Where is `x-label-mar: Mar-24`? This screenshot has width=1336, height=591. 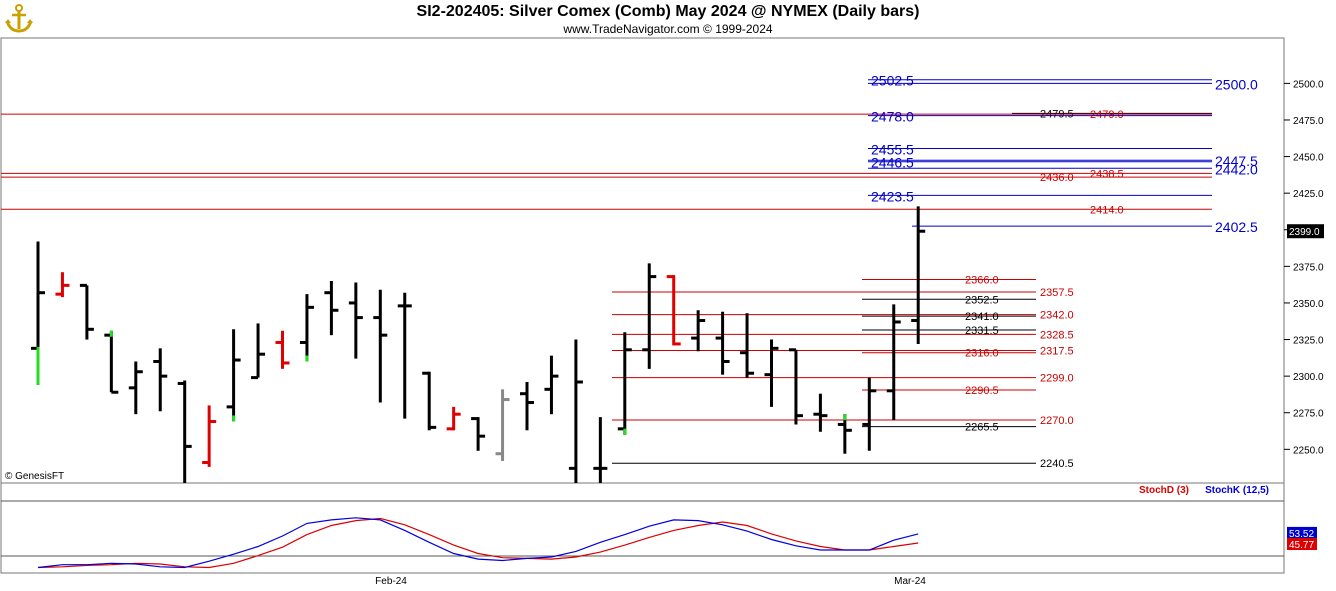 x-label-mar: Mar-24 is located at coordinates (910, 581).